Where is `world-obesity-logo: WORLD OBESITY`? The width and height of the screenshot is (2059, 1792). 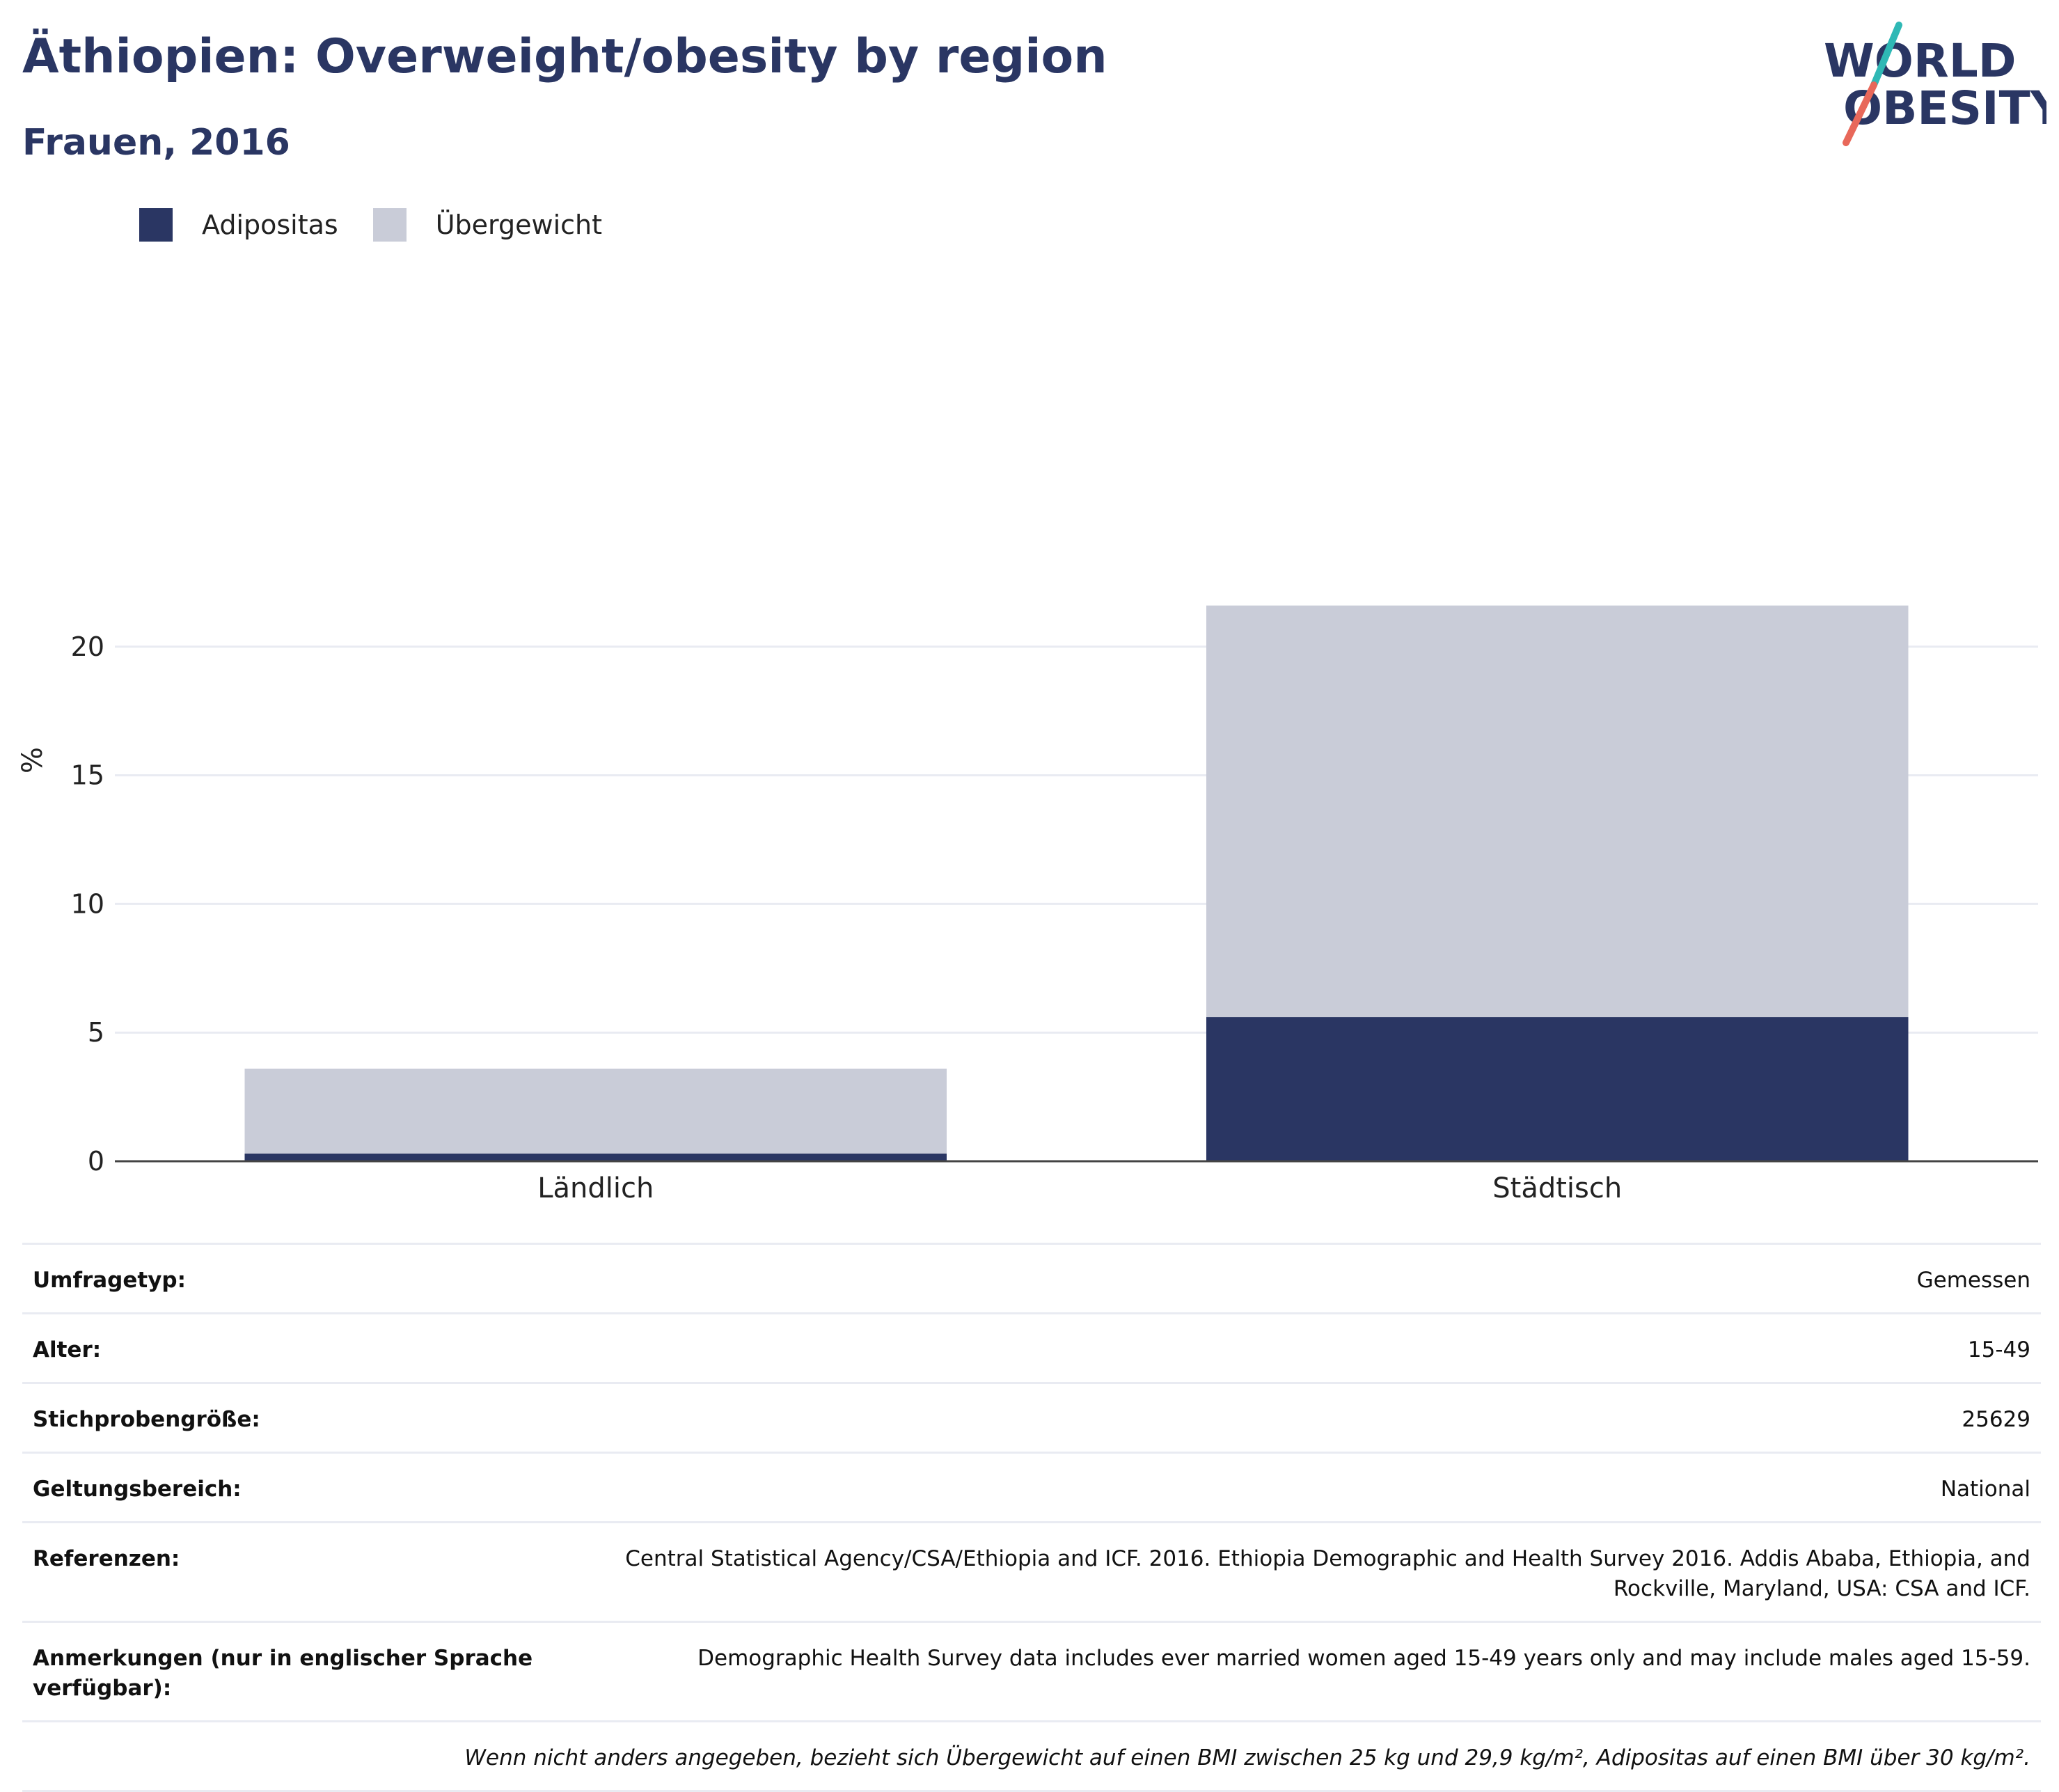 world-obesity-logo: WORLD OBESITY is located at coordinates (1935, 84).